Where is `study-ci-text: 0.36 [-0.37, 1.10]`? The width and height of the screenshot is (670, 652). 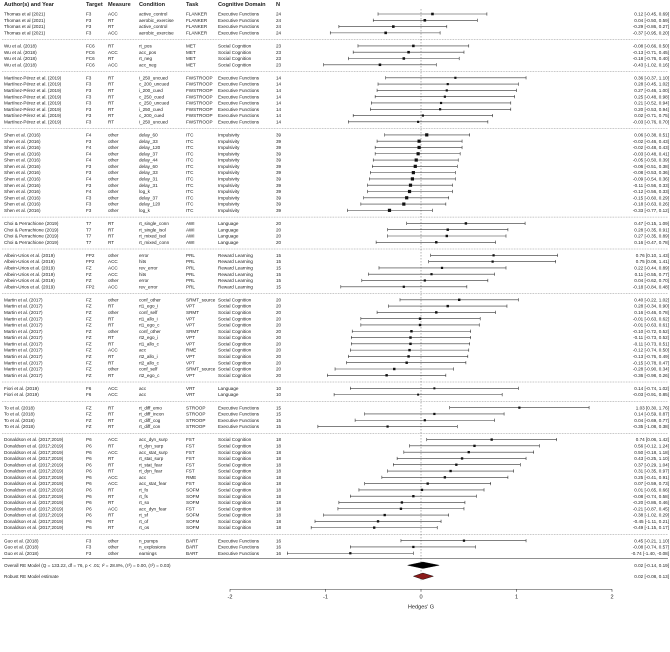 study-ci-text: 0.36 [-0.37, 1.10] is located at coordinates (651, 77).